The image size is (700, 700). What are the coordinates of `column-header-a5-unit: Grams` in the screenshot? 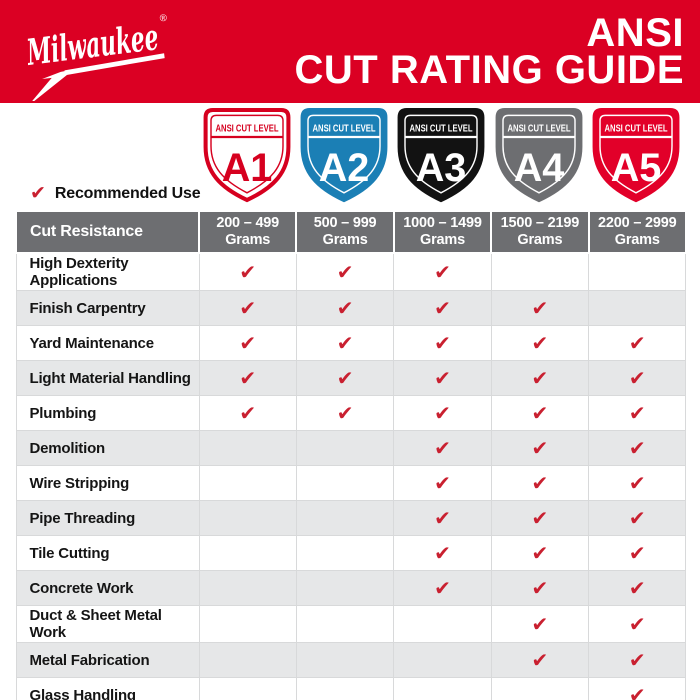 It's located at (637, 240).